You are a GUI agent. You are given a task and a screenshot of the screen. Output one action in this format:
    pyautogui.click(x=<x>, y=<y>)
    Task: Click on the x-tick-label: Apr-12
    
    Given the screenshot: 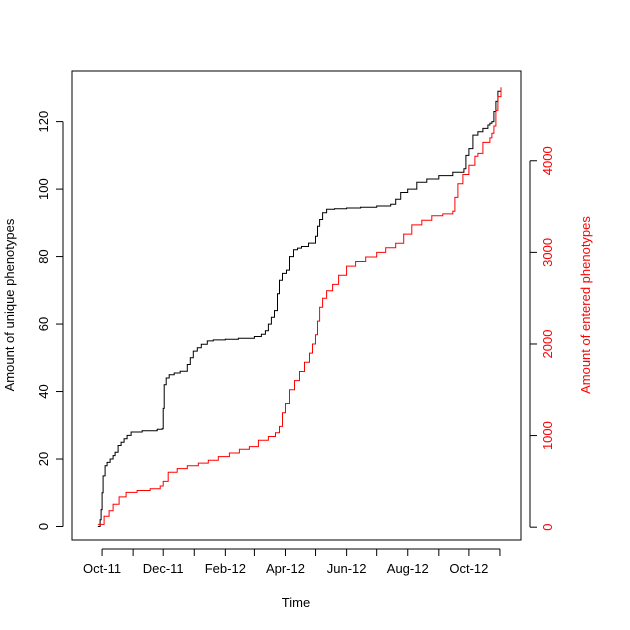 What is the action you would take?
    pyautogui.click(x=285, y=568)
    